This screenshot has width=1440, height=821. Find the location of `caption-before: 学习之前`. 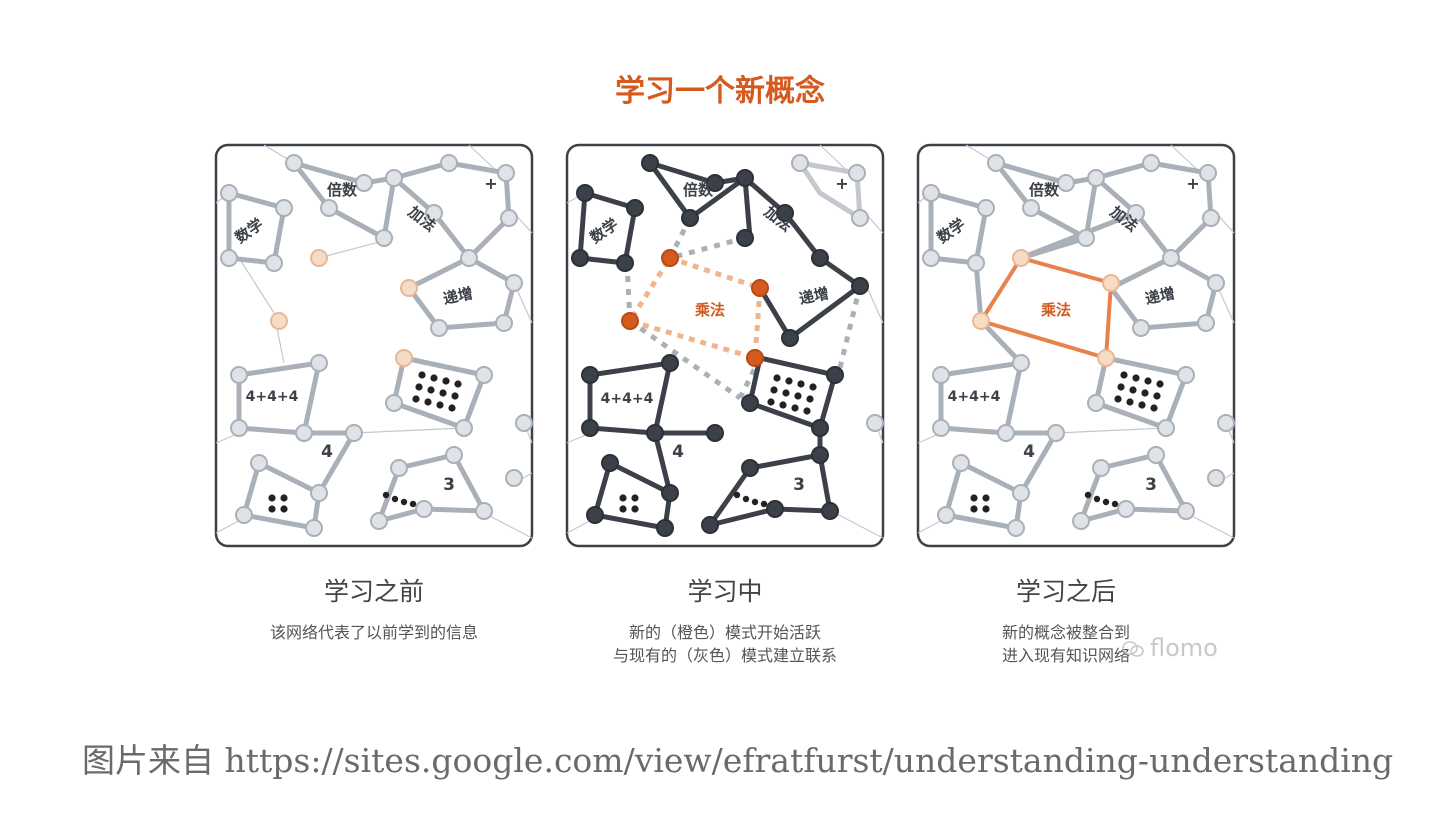

caption-before: 学习之前 is located at coordinates (373, 591).